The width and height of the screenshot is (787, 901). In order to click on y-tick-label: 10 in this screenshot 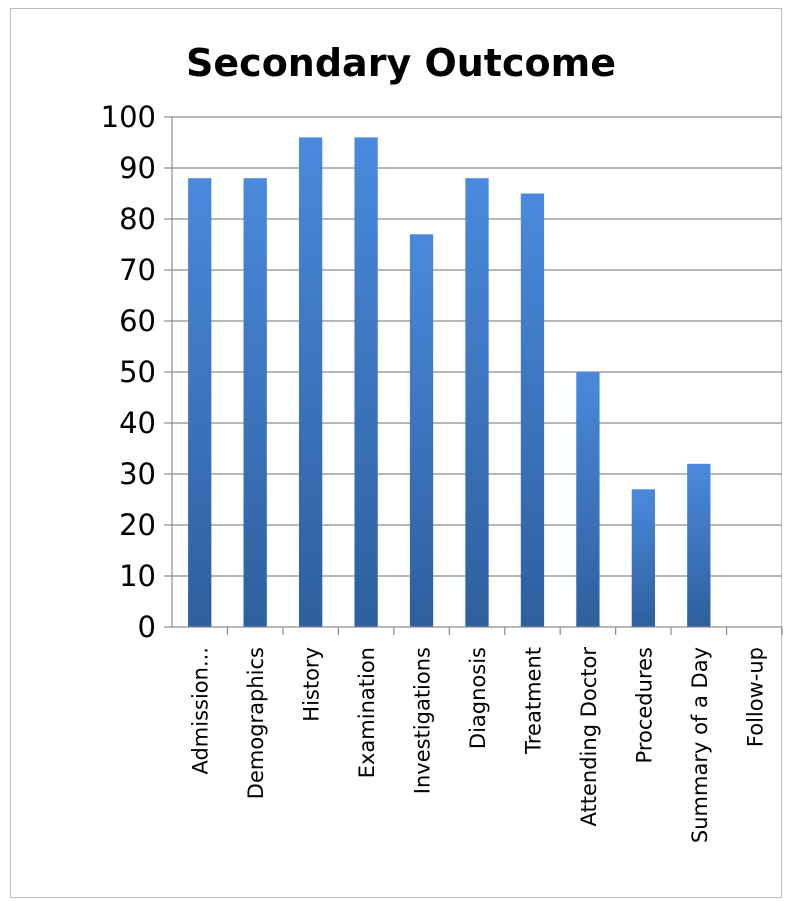, I will do `click(137, 576)`.